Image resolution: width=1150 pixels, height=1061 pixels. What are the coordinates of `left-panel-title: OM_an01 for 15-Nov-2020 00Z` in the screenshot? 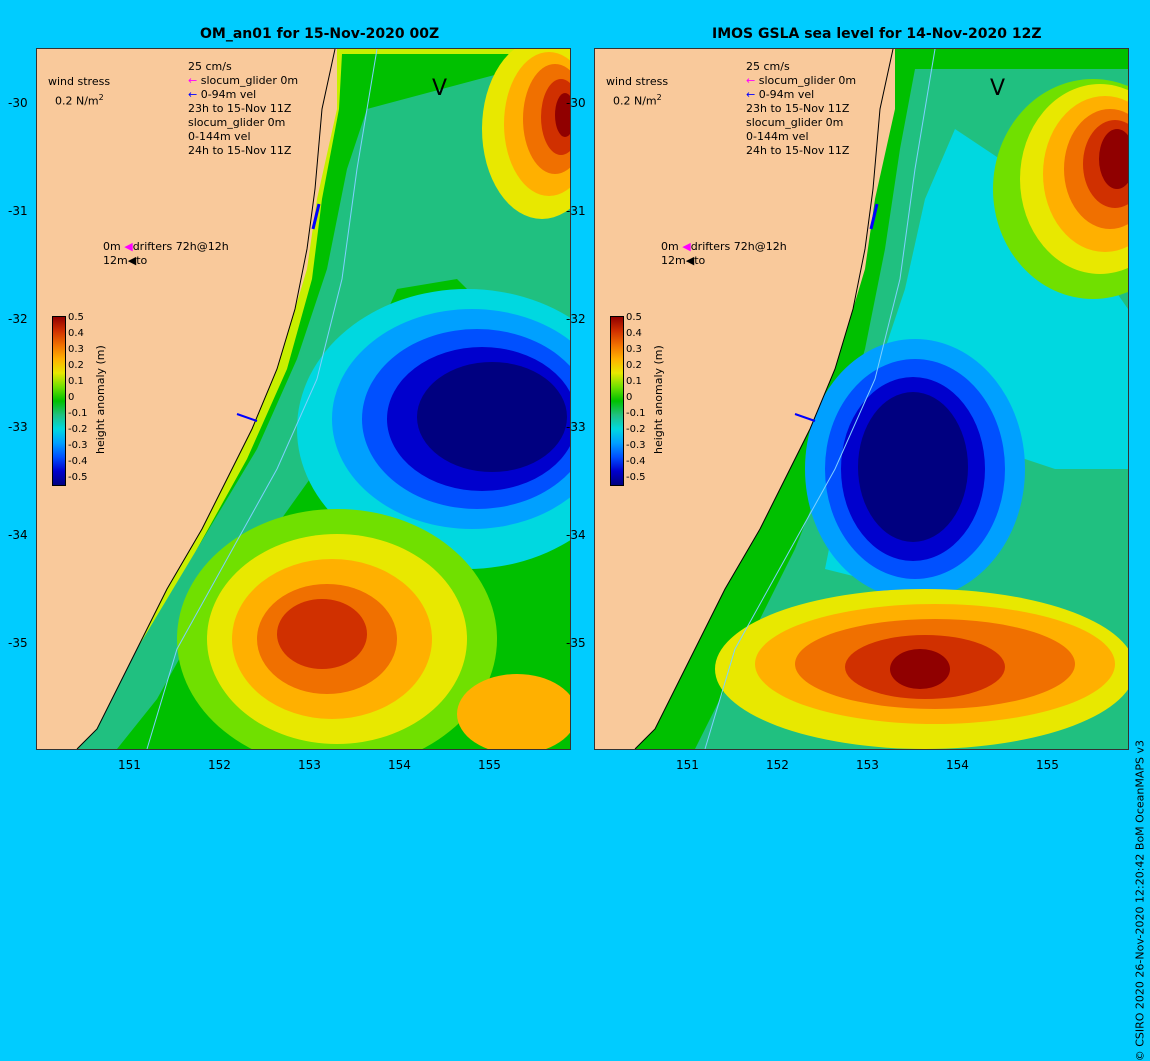 It's located at (320, 34).